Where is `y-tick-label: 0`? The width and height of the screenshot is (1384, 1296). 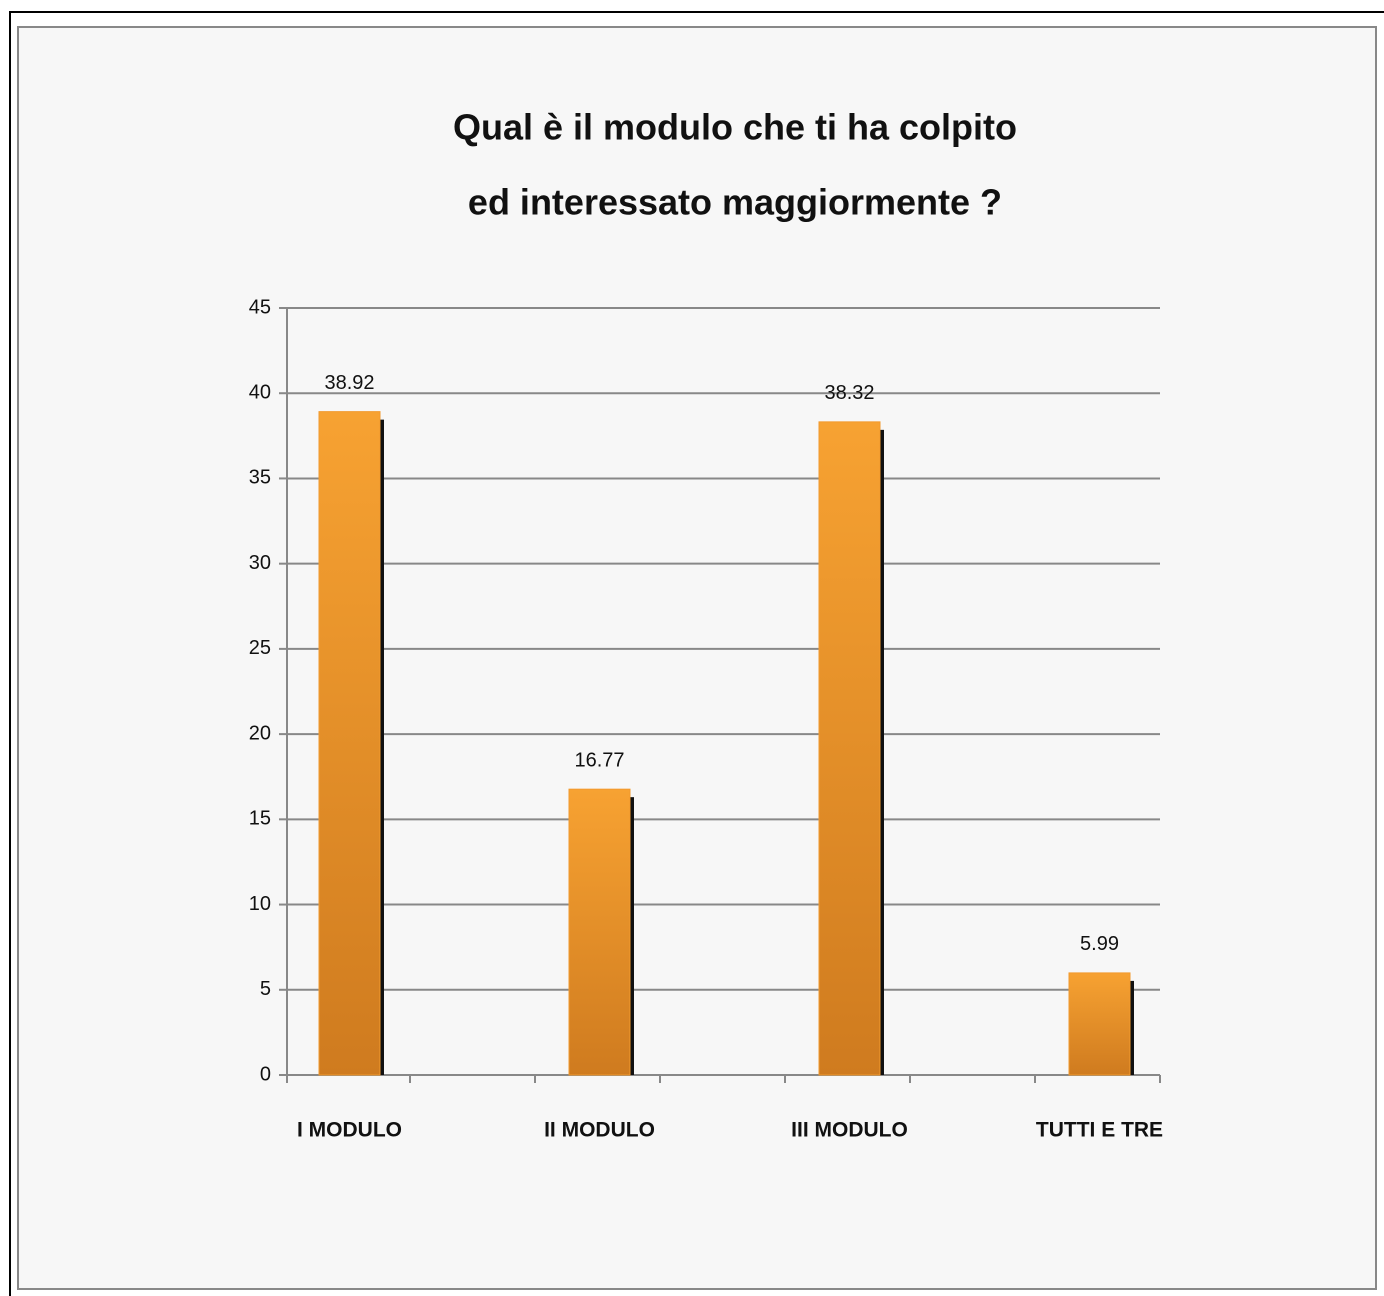
y-tick-label: 0 is located at coordinates (265, 1074).